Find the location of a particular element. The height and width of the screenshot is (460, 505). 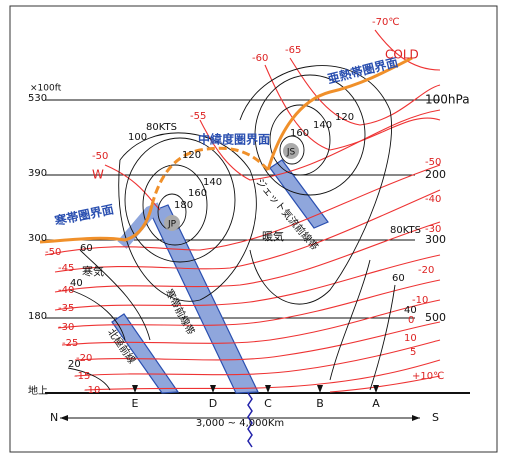

air-mass-label: W is located at coordinates (98, 175).